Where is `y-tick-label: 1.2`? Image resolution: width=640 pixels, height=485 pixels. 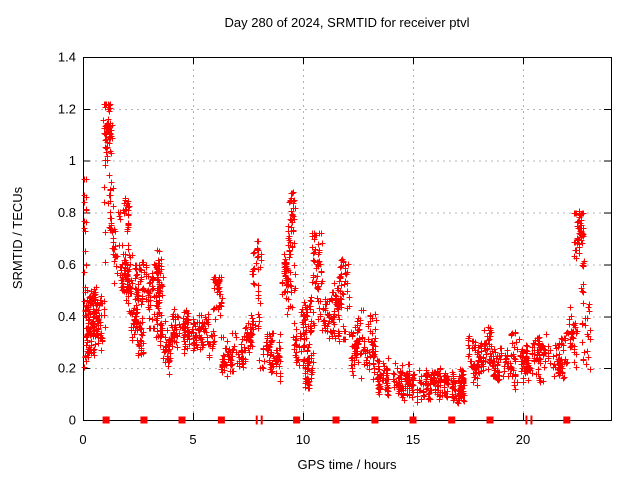 y-tick-label: 1.2 is located at coordinates (67, 108).